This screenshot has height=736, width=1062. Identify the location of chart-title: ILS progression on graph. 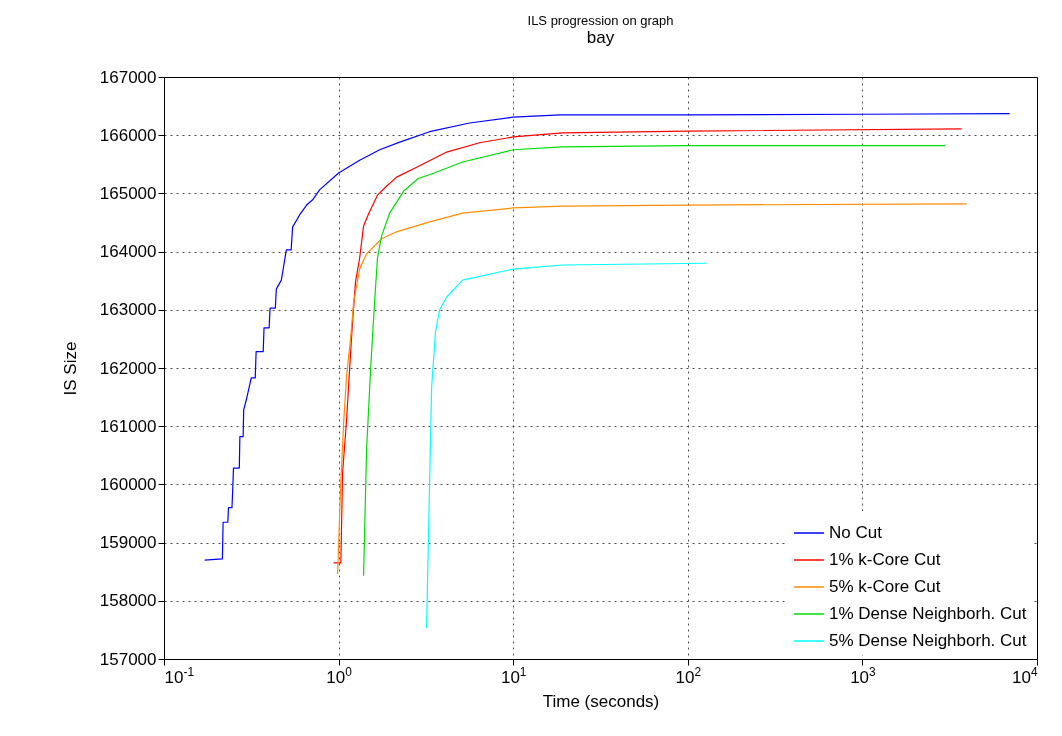
(600, 20).